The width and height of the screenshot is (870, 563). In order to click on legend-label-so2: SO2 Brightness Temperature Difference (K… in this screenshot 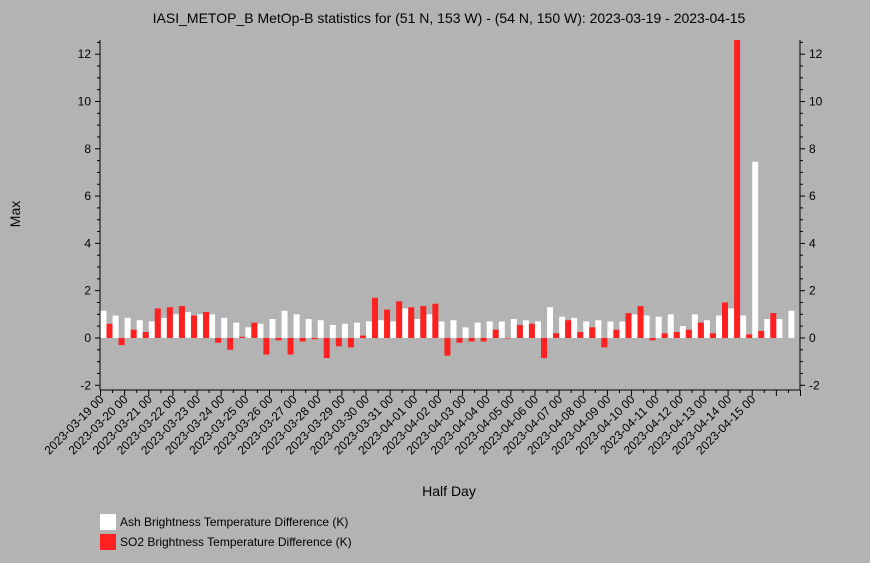, I will do `click(236, 542)`.